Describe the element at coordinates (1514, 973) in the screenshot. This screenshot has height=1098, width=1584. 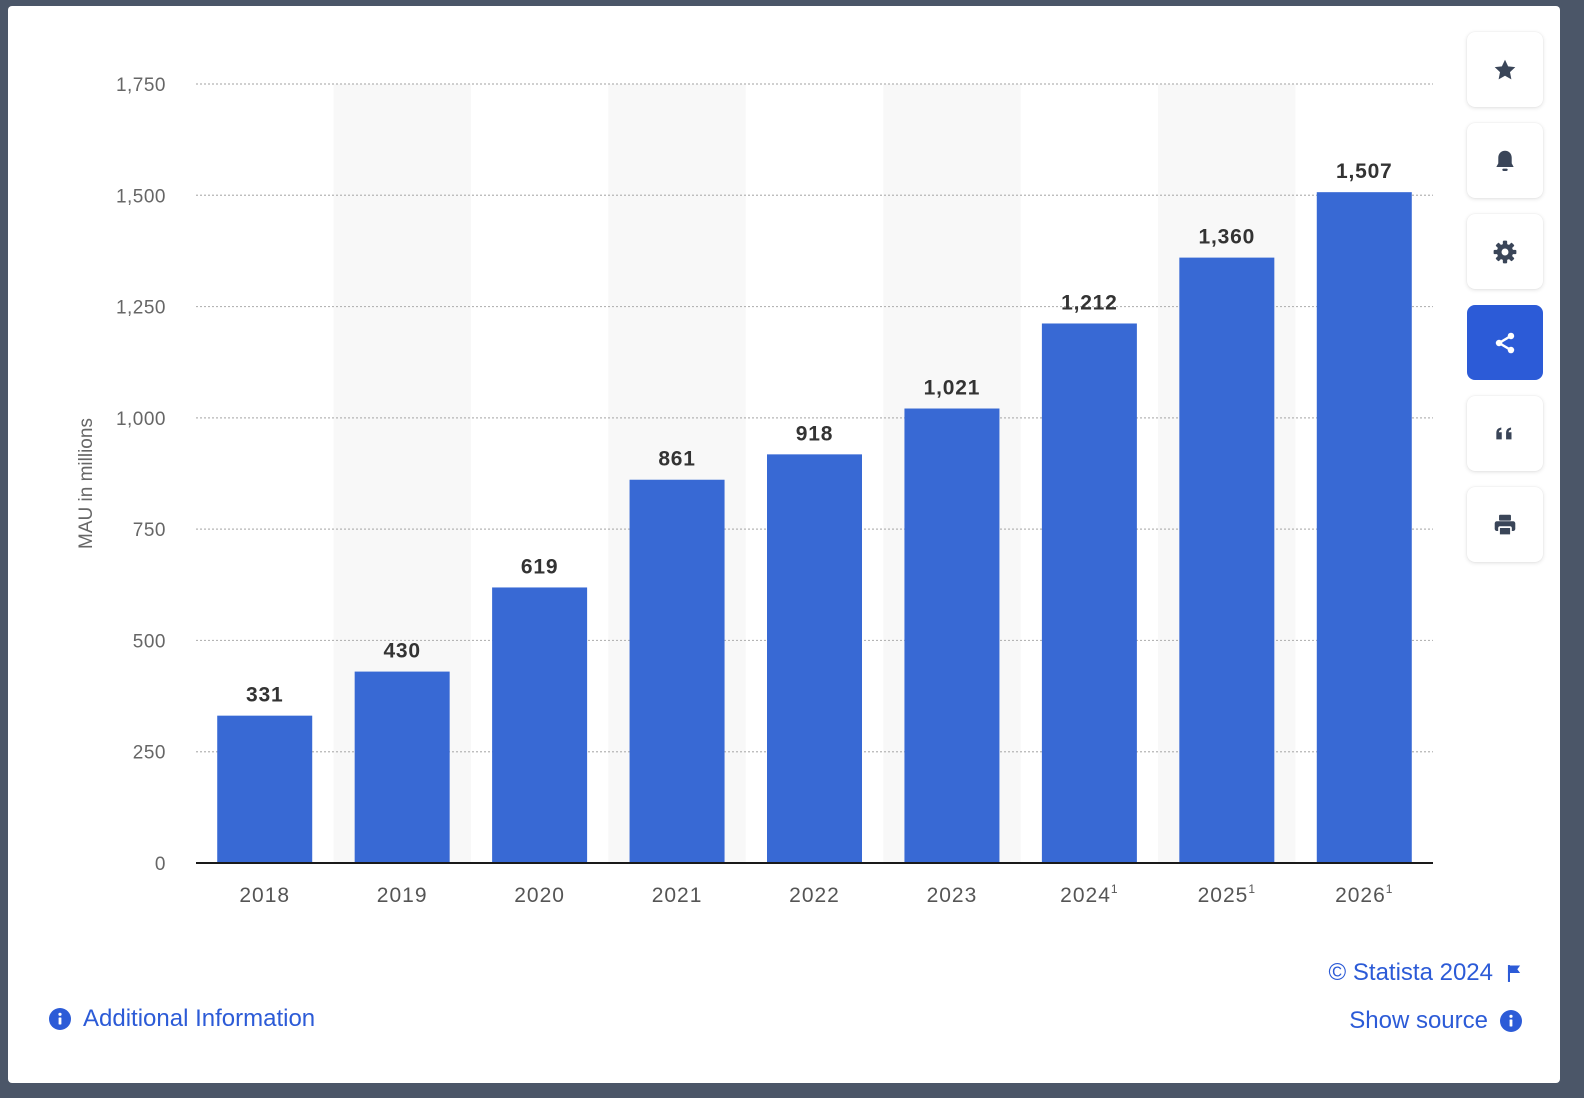
I see `flag-icon` at that location.